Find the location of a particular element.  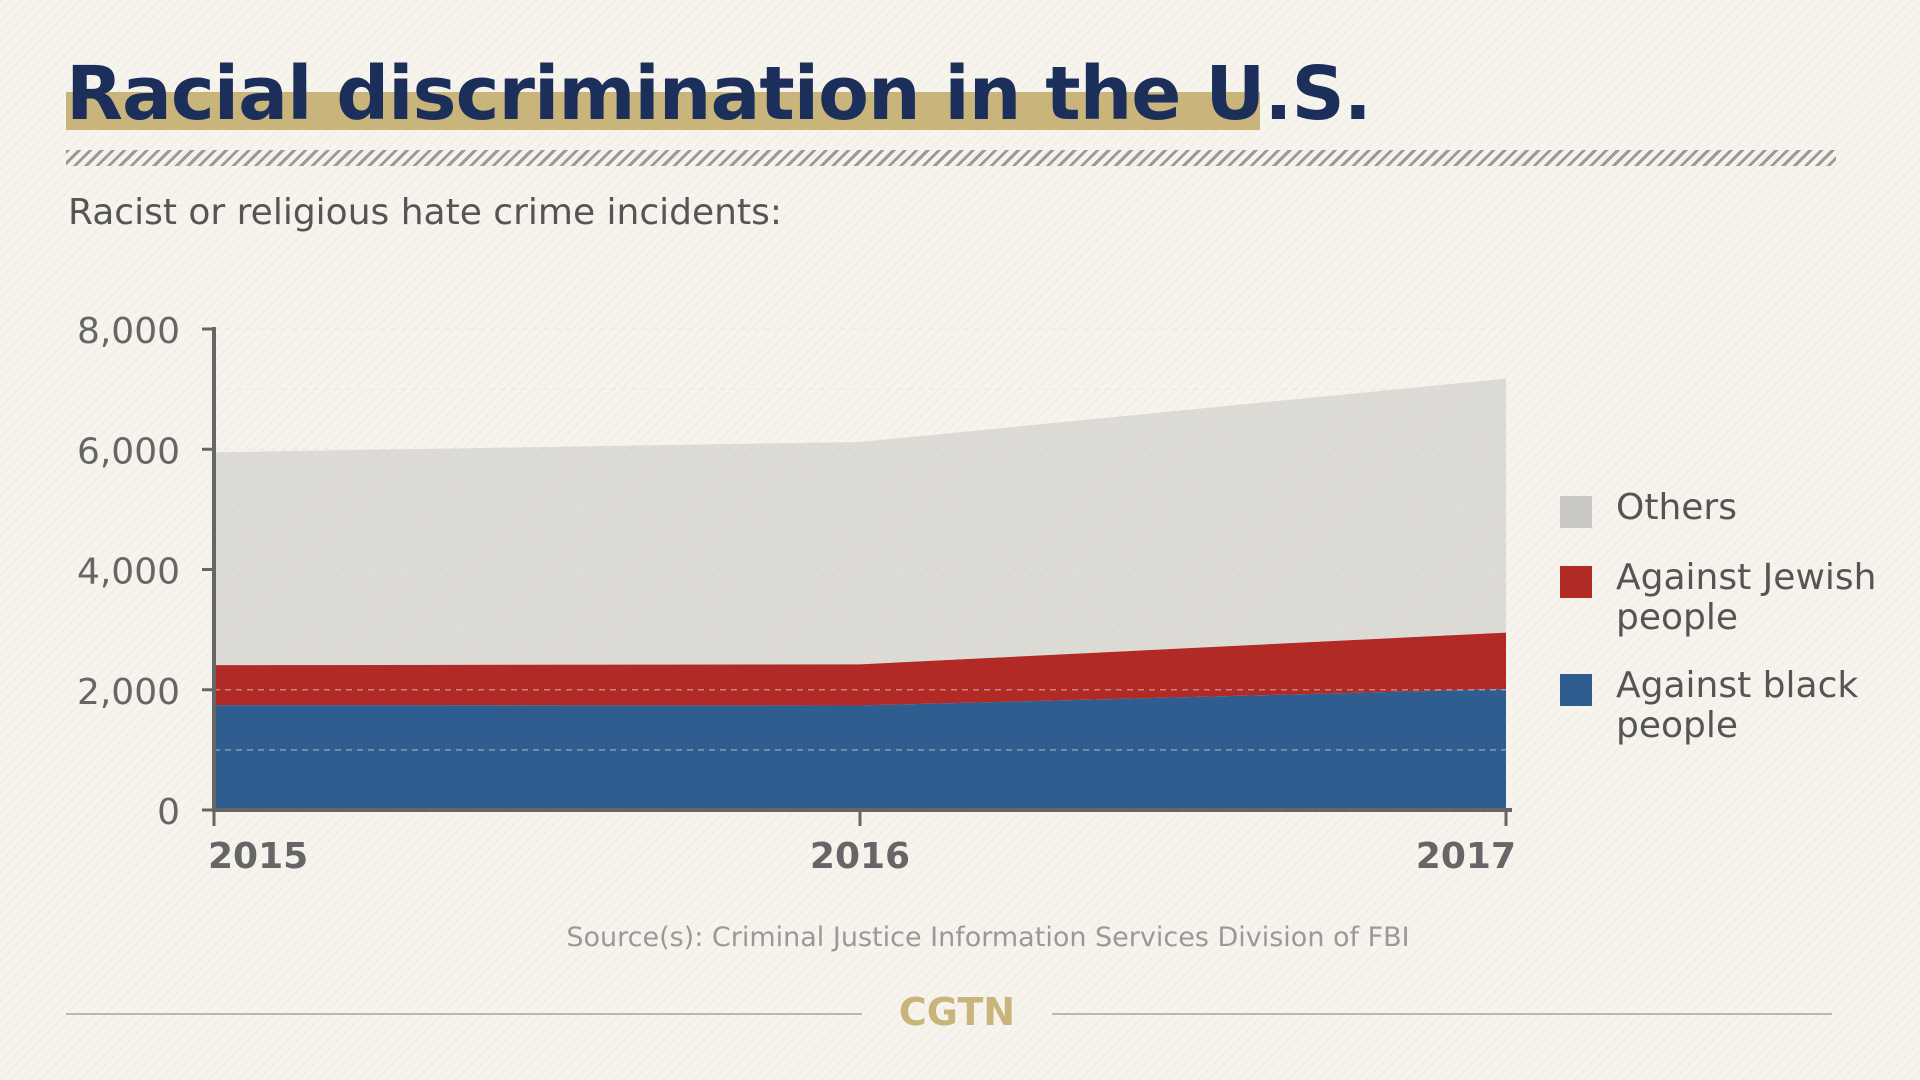

y-tick-label: 2,000 is located at coordinates (128, 692).